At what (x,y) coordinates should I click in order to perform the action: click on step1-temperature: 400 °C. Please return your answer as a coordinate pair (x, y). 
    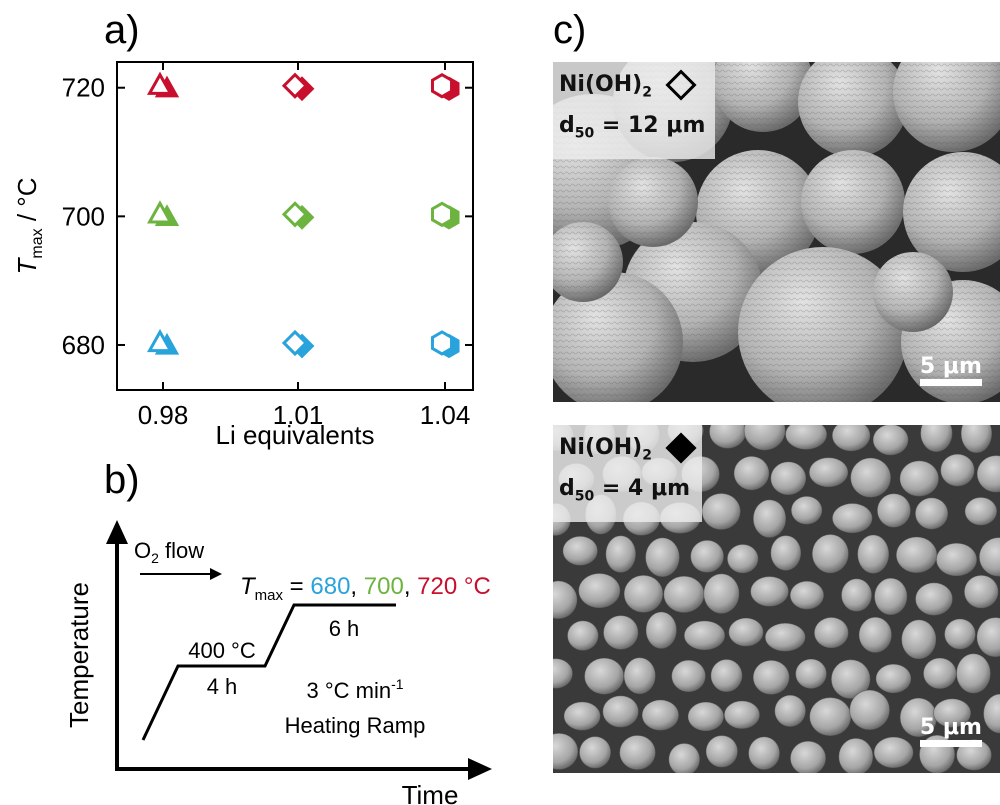
    Looking at the image, I should click on (222, 650).